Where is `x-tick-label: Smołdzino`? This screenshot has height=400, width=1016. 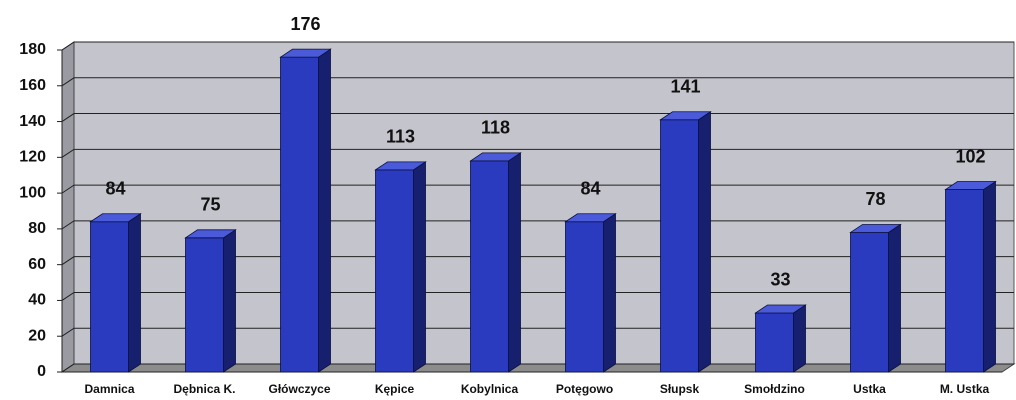
x-tick-label: Smołdzino is located at coordinates (774, 389).